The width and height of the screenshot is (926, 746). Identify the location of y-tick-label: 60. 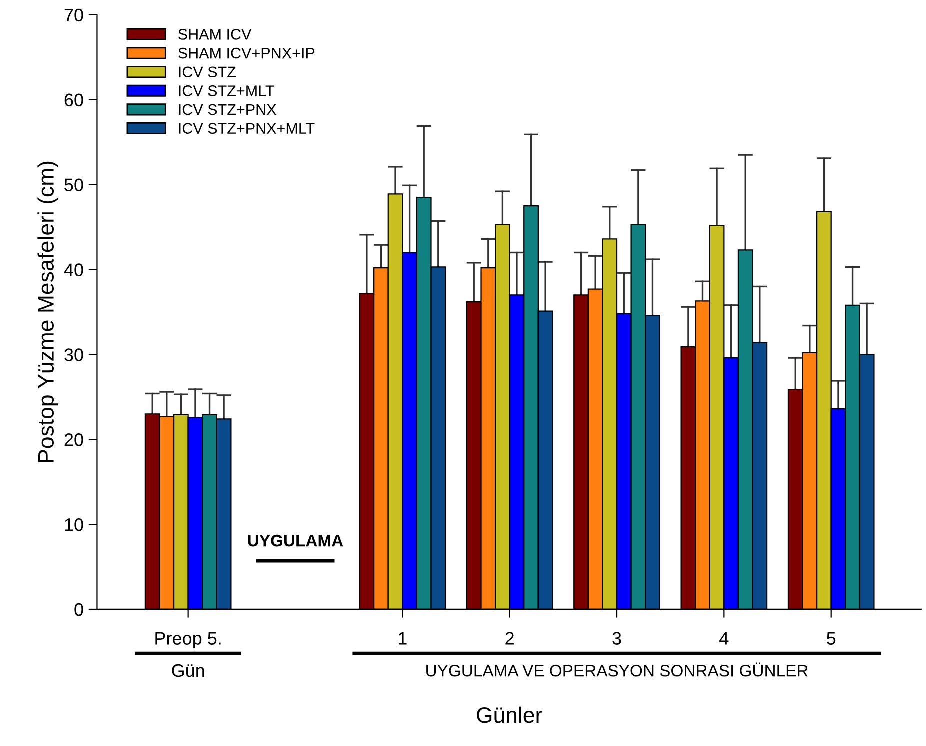
(74, 100).